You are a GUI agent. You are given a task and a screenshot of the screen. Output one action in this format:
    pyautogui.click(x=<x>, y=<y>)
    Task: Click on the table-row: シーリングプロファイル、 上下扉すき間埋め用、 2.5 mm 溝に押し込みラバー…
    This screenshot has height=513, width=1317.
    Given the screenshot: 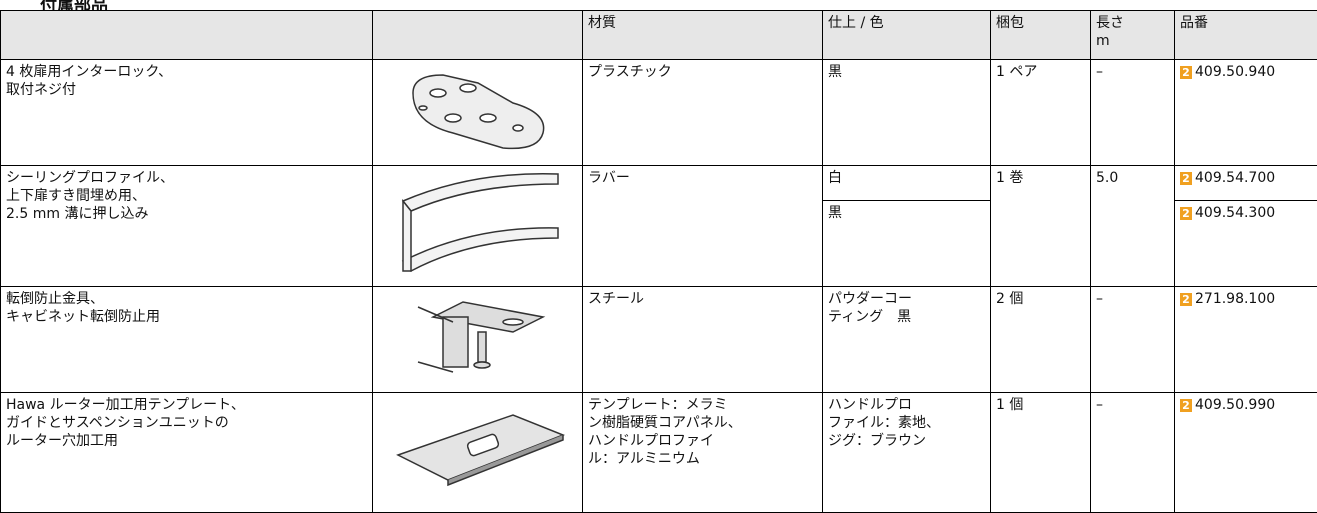 What is the action you would take?
    pyautogui.click(x=659, y=183)
    